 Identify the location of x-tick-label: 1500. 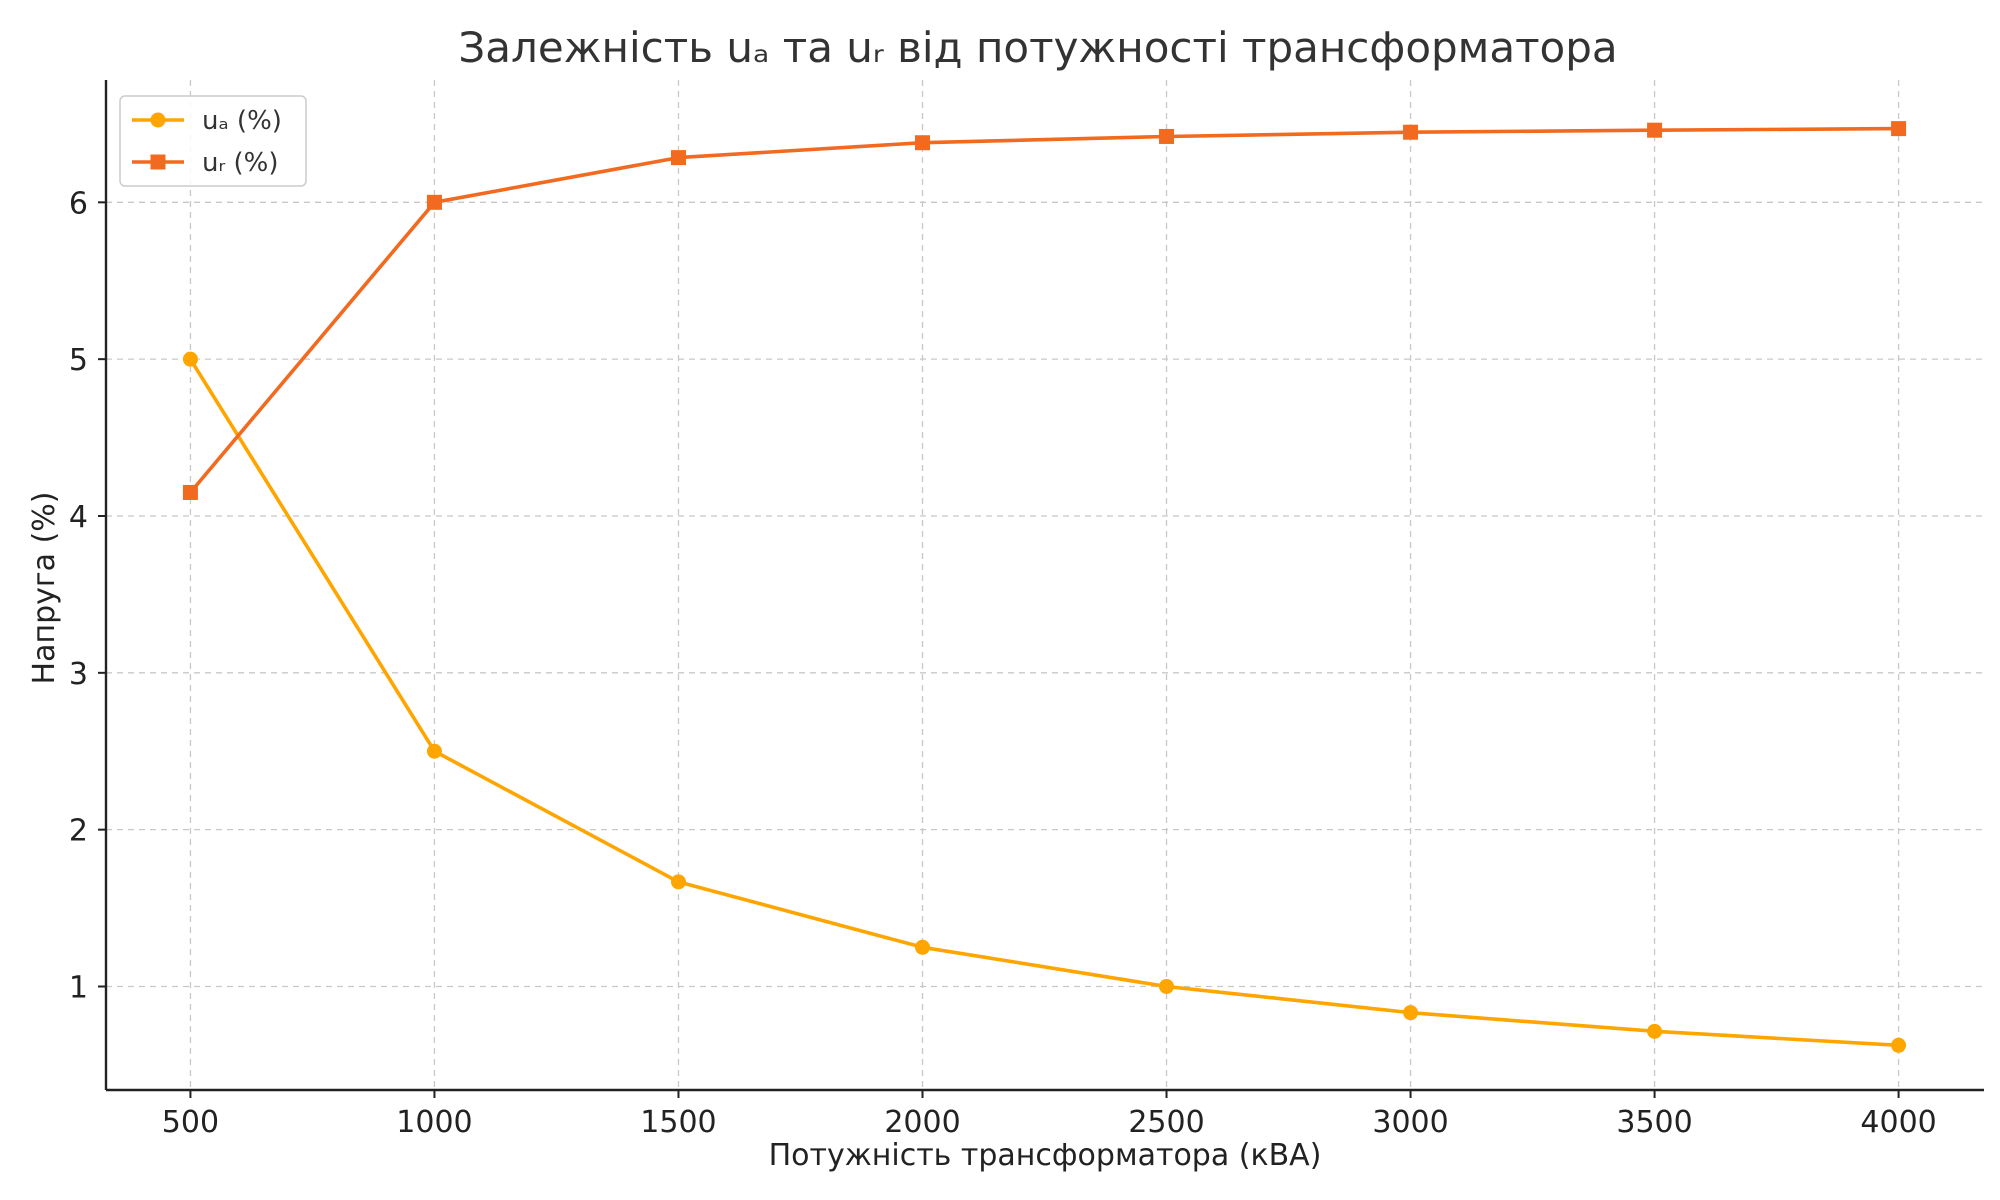
(678, 1122).